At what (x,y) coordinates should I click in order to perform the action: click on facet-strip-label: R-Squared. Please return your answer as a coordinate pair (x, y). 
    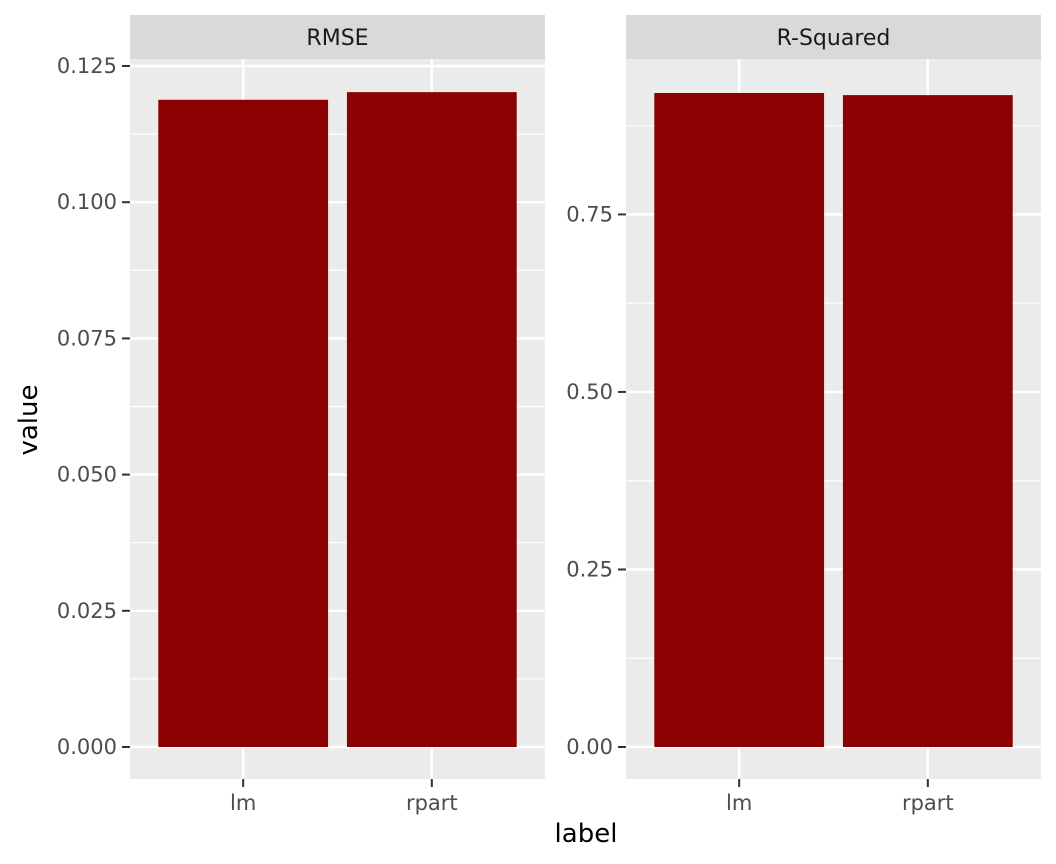
    Looking at the image, I should click on (834, 38).